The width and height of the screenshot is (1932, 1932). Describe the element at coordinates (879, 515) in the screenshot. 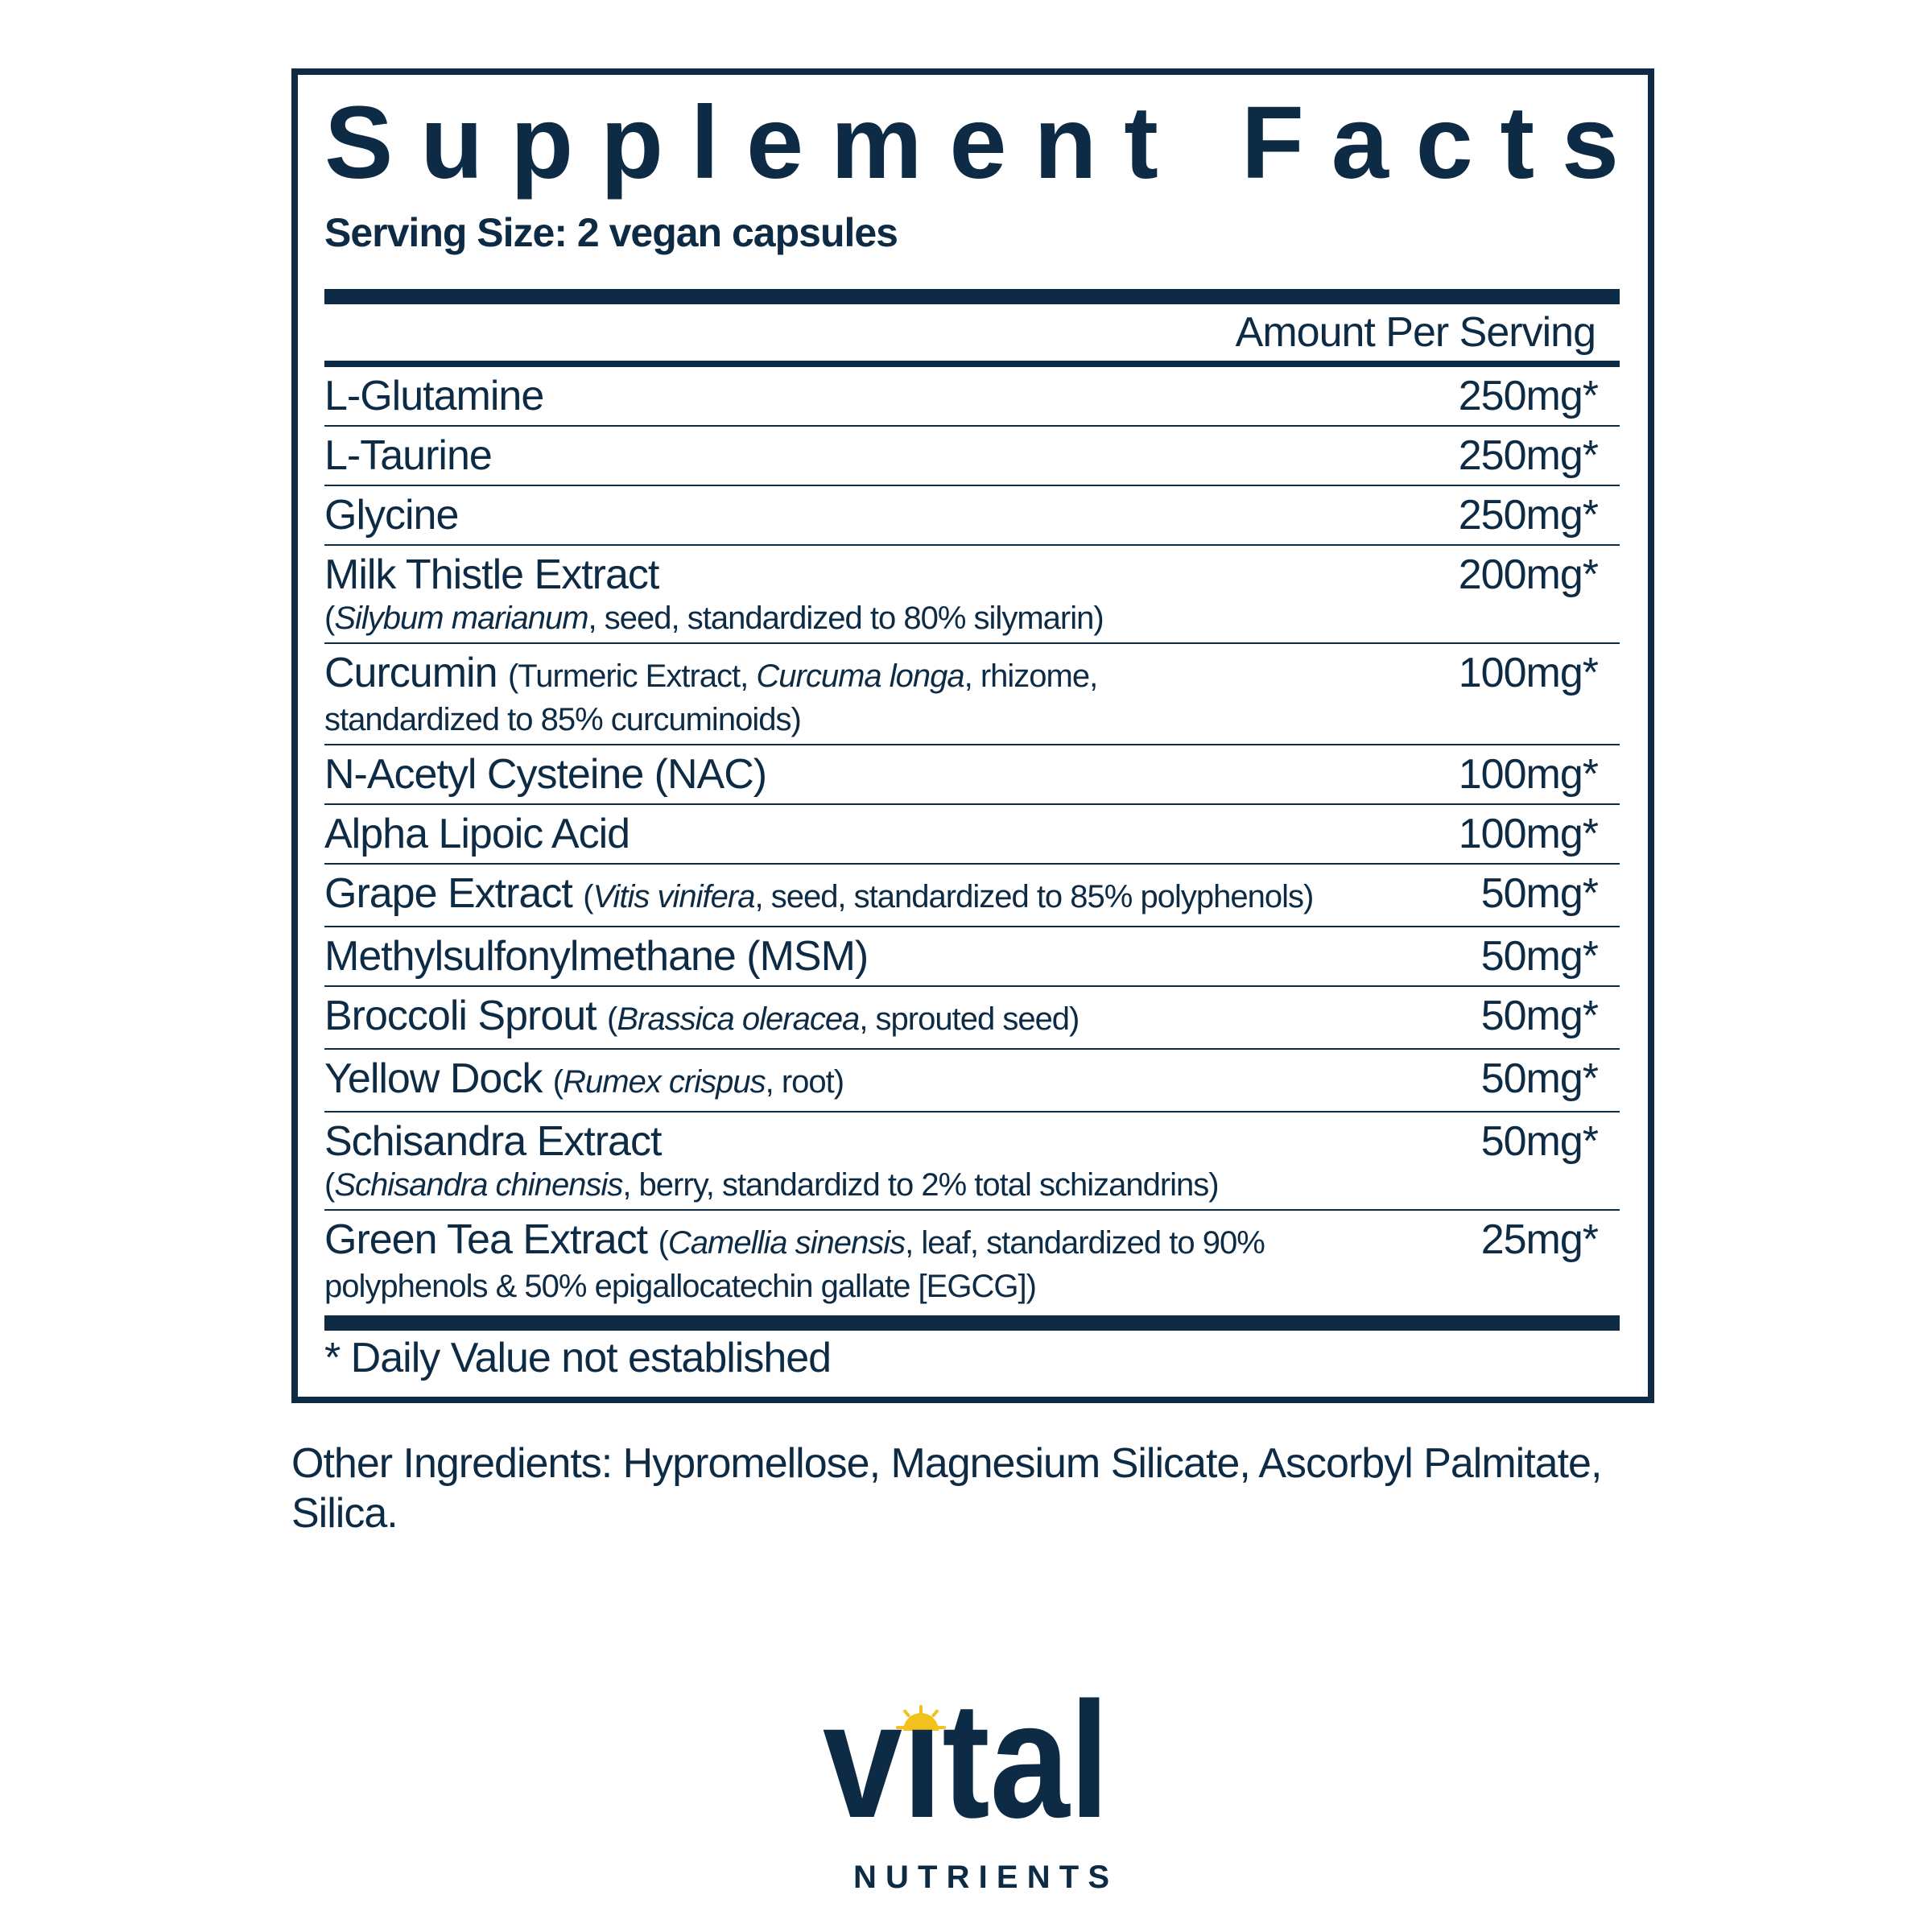

I see `ingredient-line: Glycine` at that location.